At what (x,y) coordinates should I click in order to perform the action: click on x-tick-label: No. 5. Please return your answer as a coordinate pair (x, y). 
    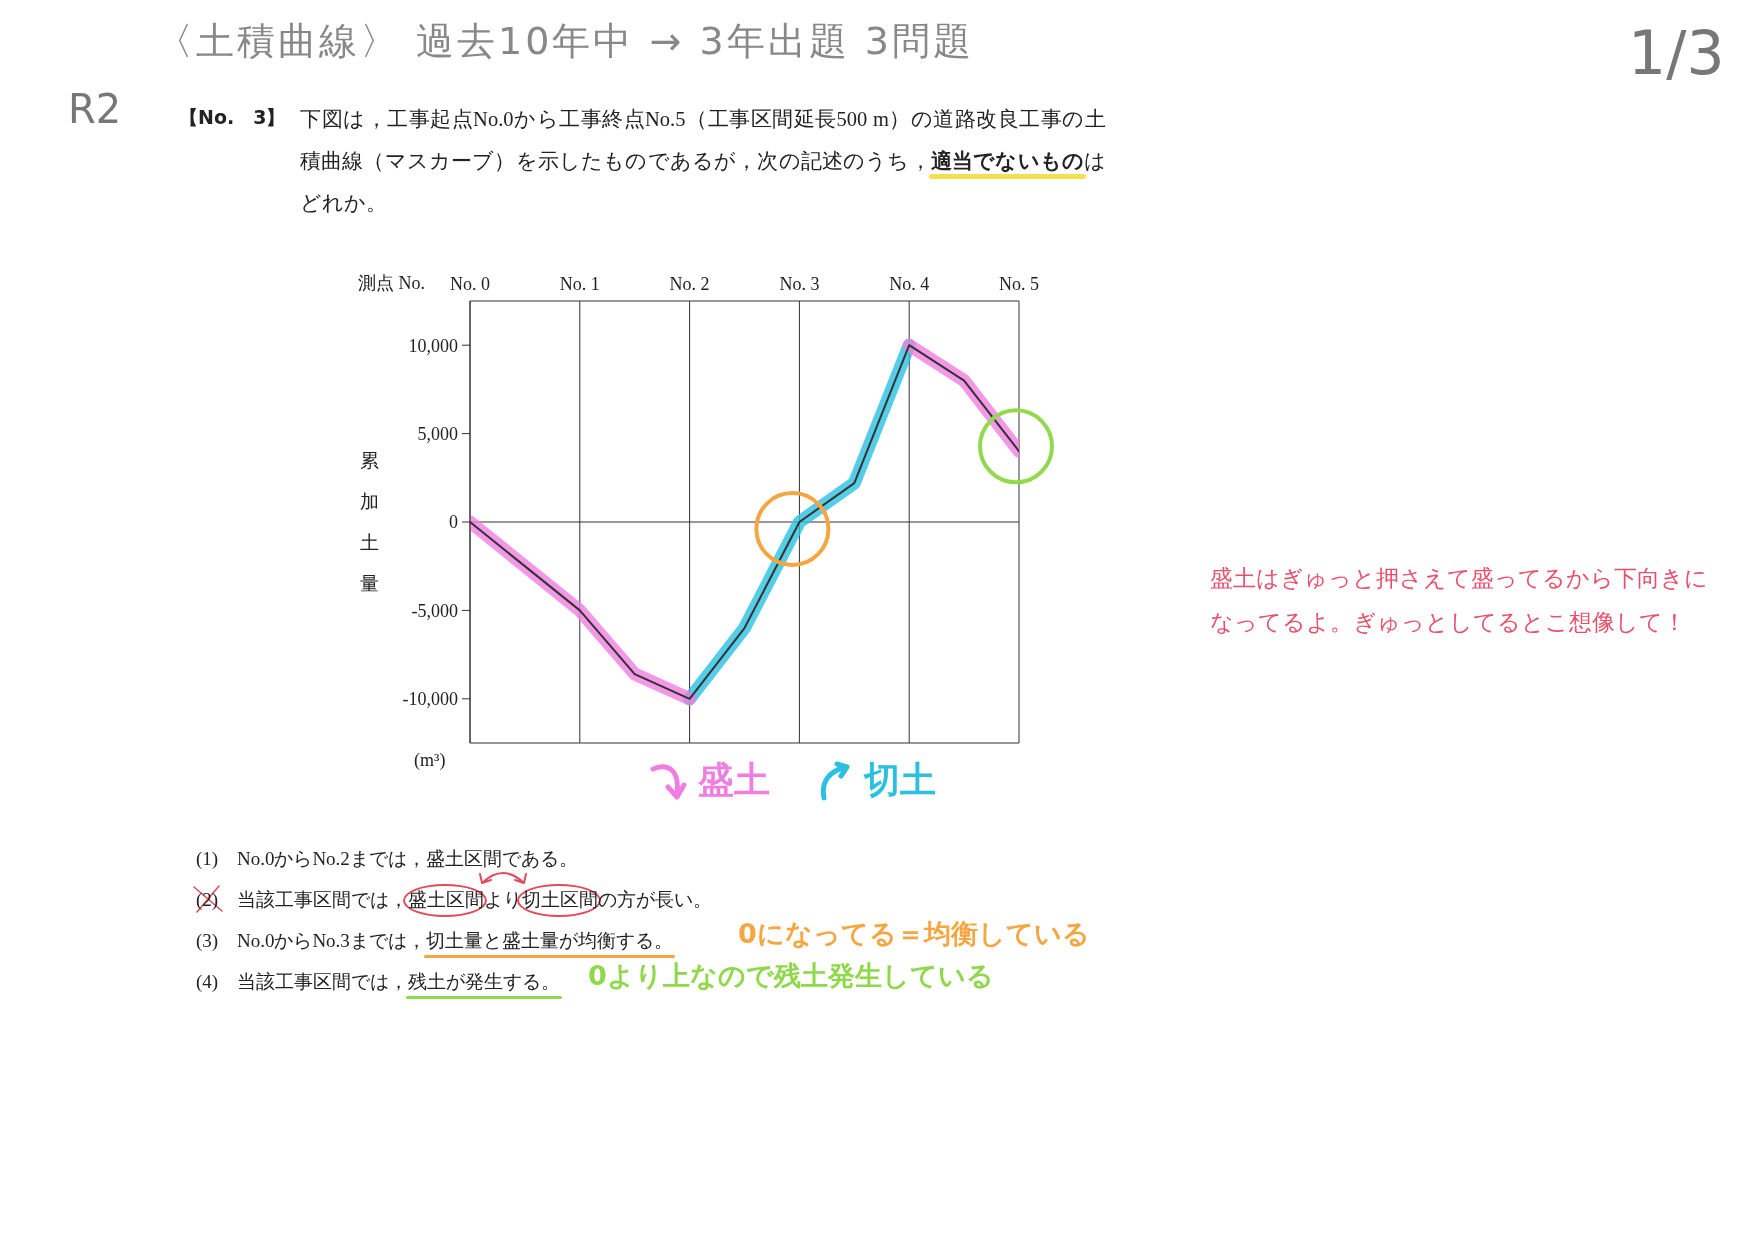
    Looking at the image, I should click on (1019, 284).